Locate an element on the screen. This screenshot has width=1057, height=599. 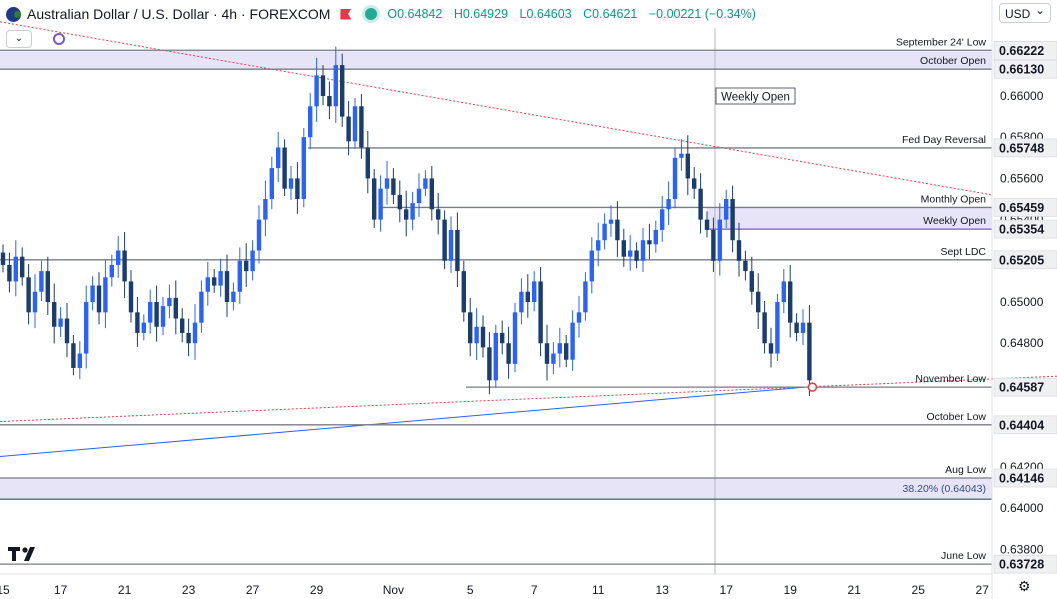
price-tag-1: 0.66130 is located at coordinates (1021, 70).